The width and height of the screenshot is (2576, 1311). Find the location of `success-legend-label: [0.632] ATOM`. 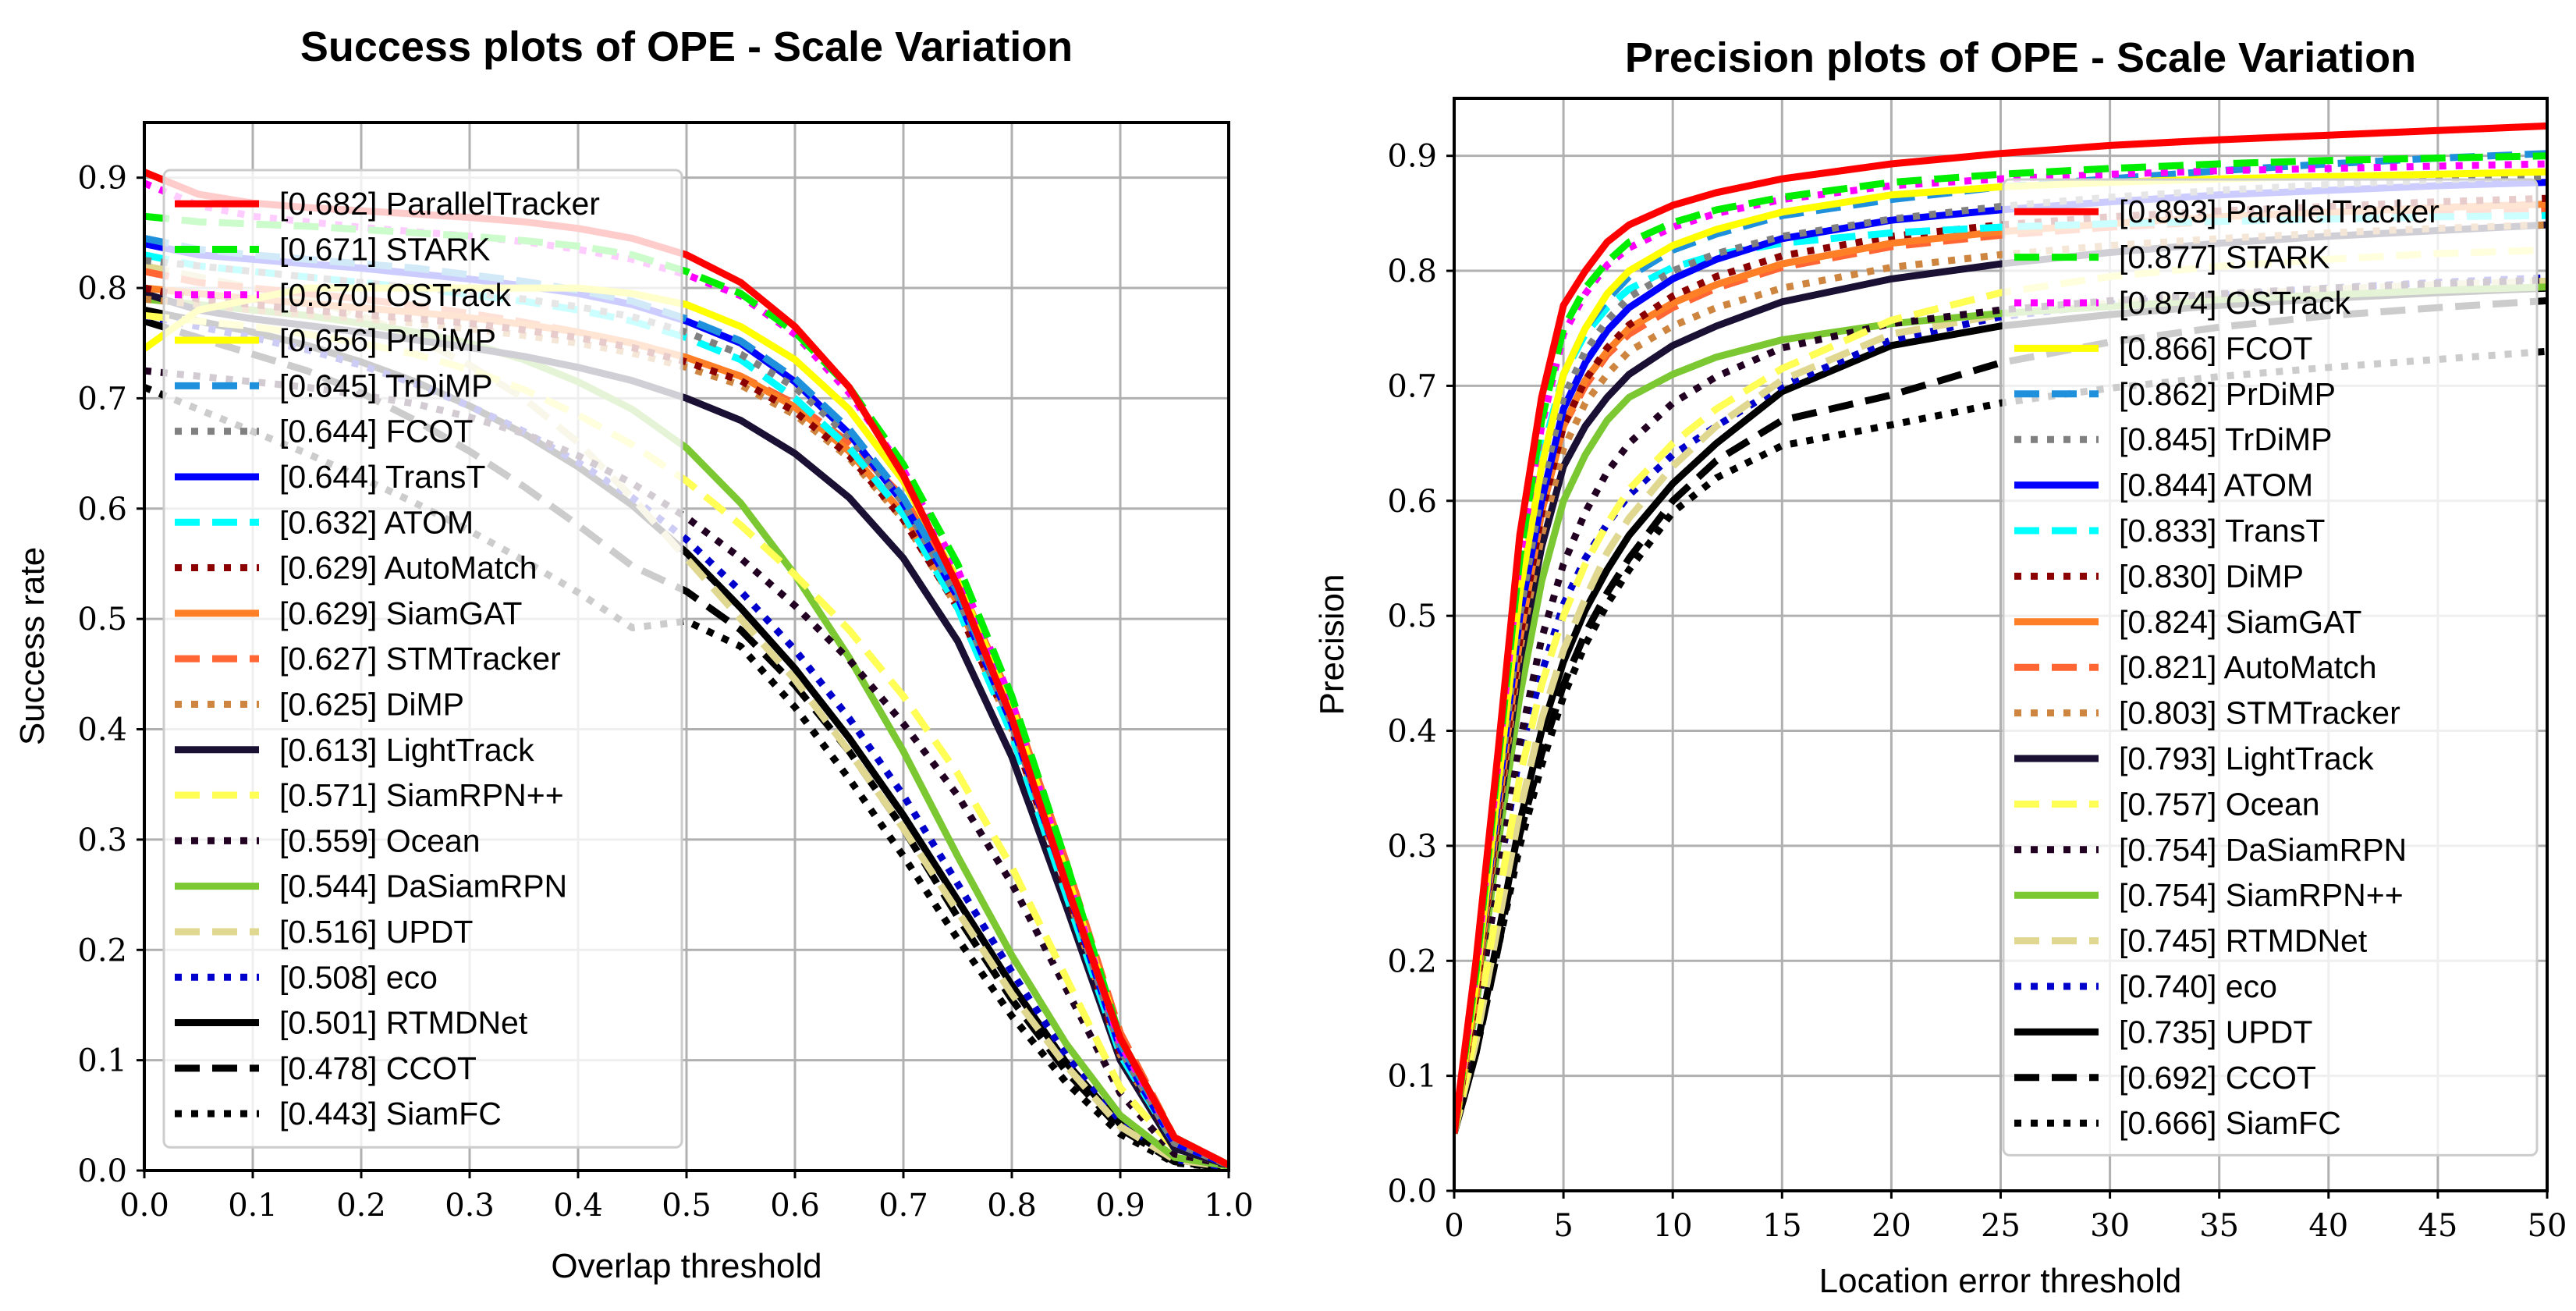

success-legend-label: [0.632] ATOM is located at coordinates (376, 522).